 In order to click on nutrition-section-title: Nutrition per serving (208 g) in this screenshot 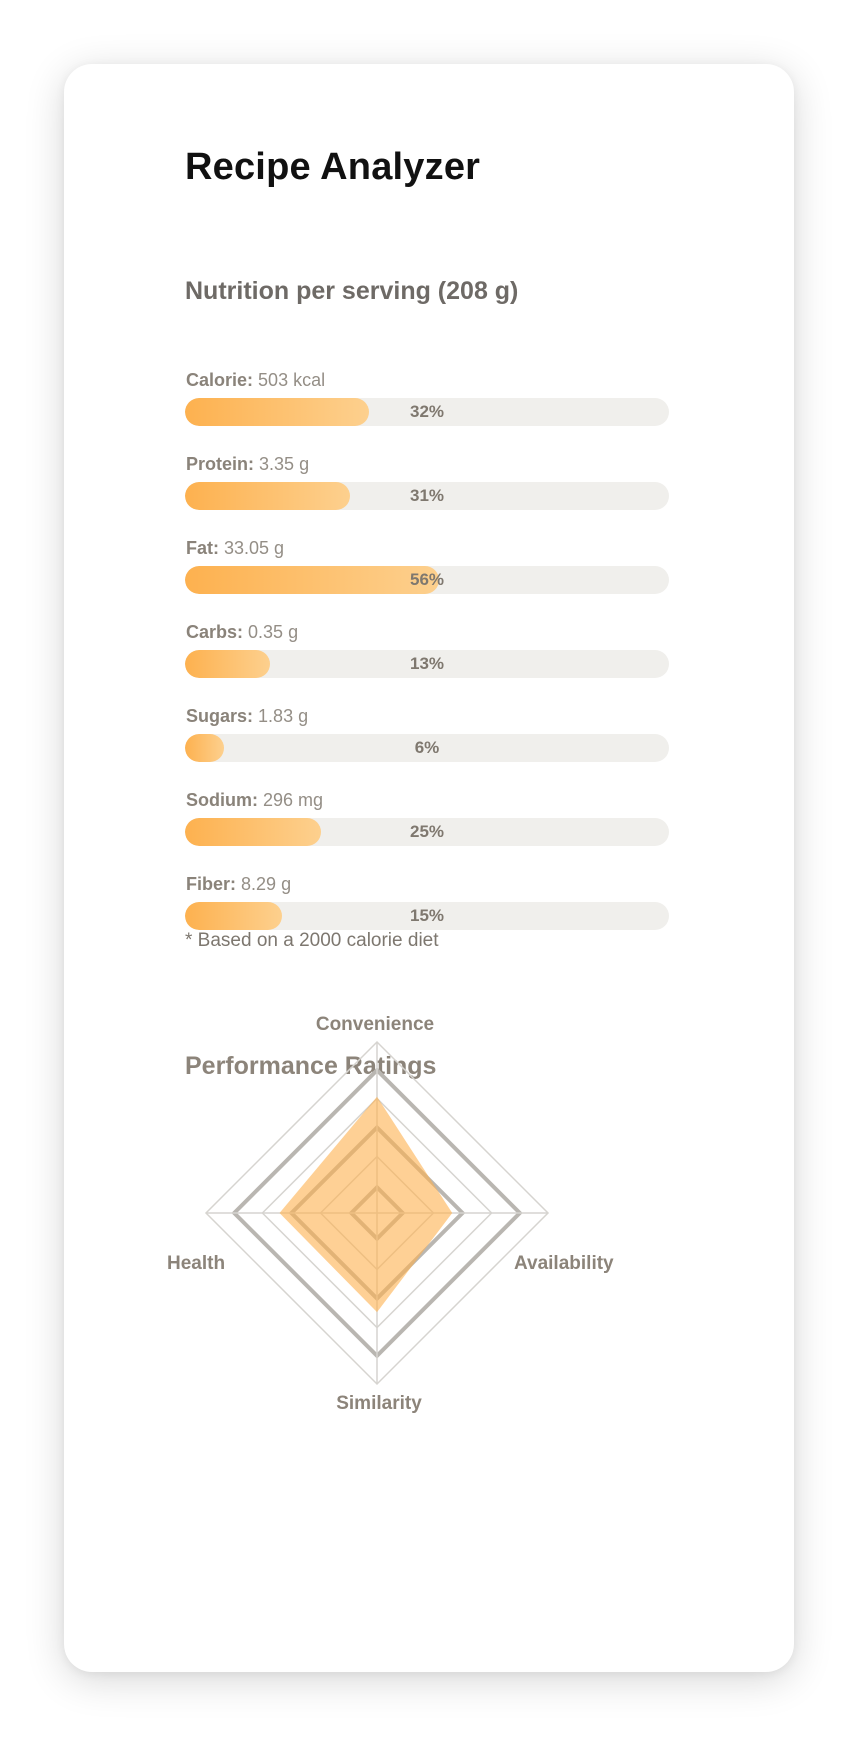, I will do `click(352, 291)`.